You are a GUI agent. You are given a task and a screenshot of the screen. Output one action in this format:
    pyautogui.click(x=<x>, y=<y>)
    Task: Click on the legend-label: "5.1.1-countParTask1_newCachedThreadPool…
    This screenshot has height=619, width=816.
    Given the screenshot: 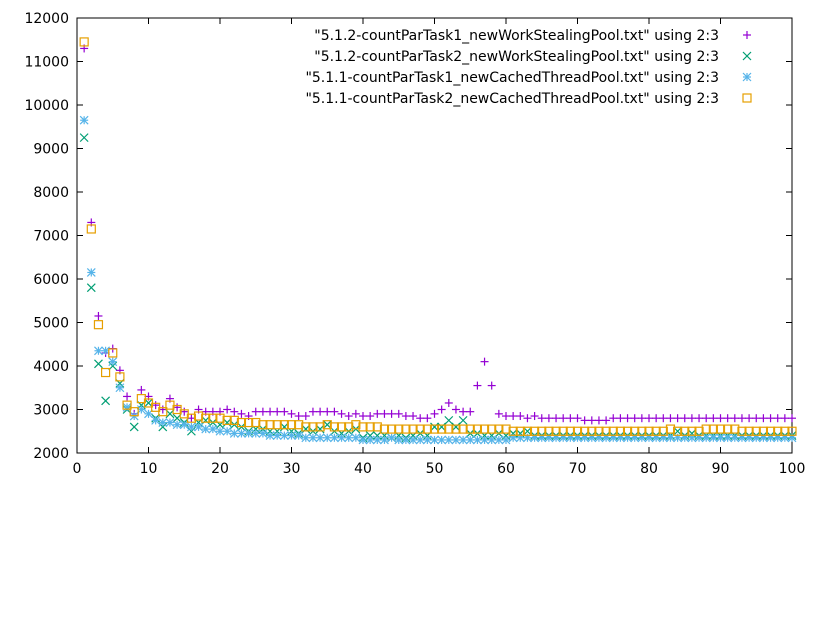 What is the action you would take?
    pyautogui.click(x=512, y=78)
    